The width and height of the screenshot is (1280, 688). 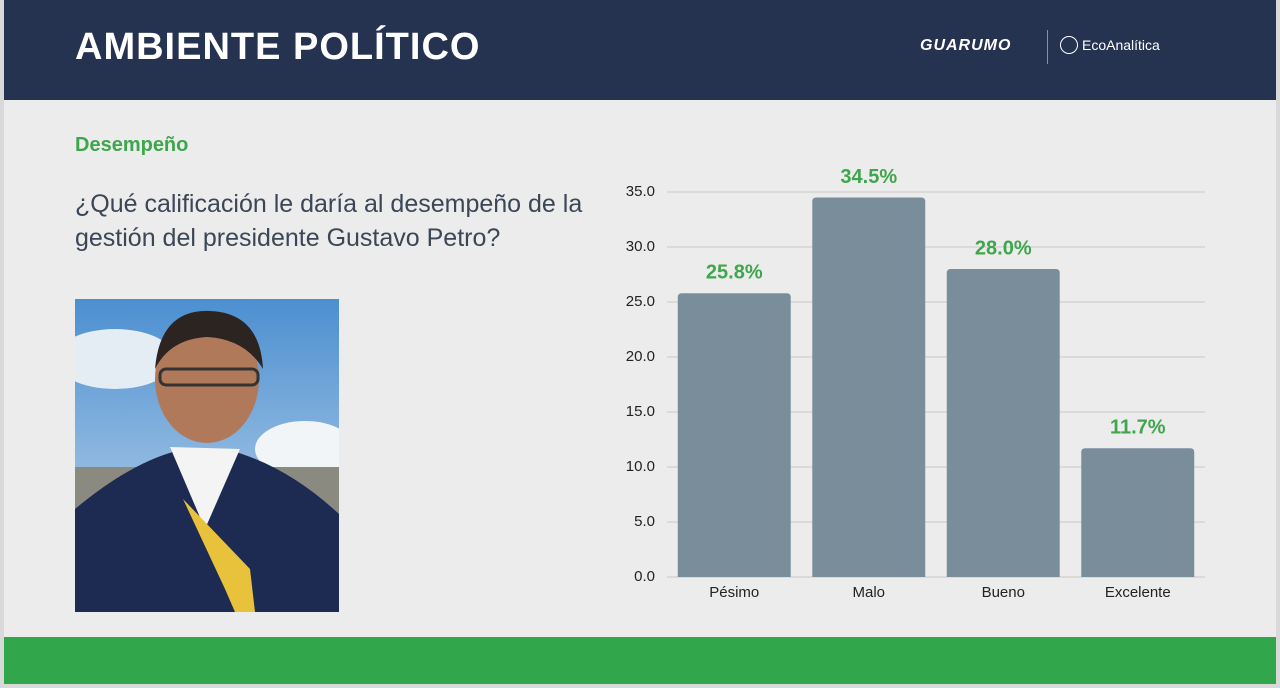 What do you see at coordinates (1138, 428) in the screenshot?
I see `value-label: 11.7%` at bounding box center [1138, 428].